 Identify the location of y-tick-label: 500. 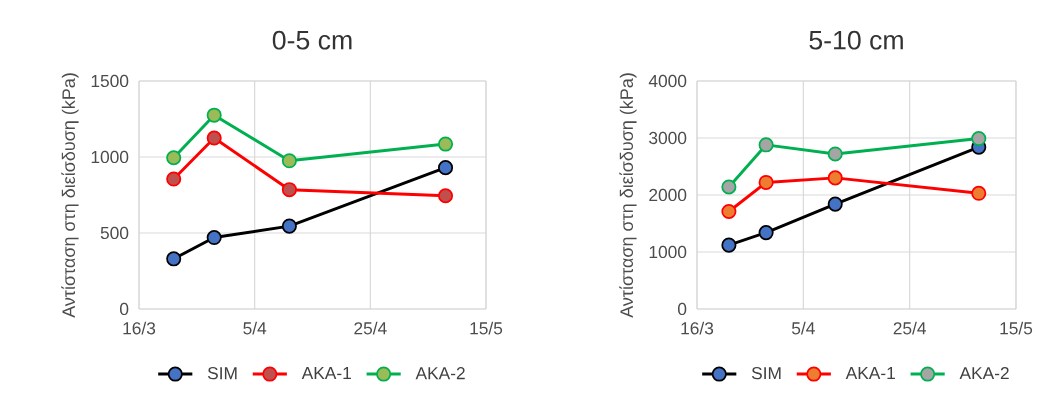
(114, 233).